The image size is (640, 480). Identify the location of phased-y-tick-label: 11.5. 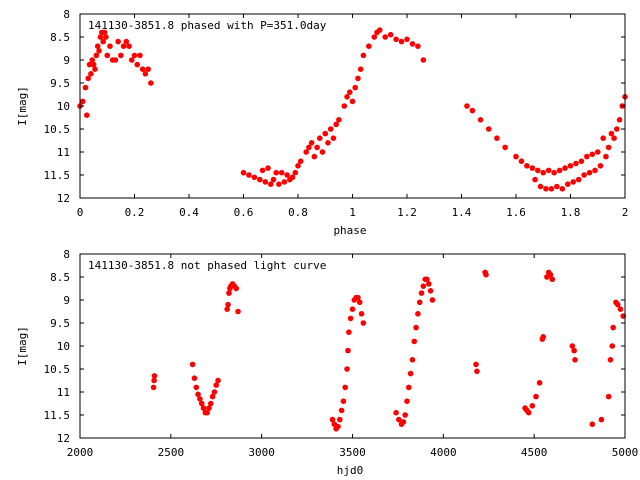
(57, 175).